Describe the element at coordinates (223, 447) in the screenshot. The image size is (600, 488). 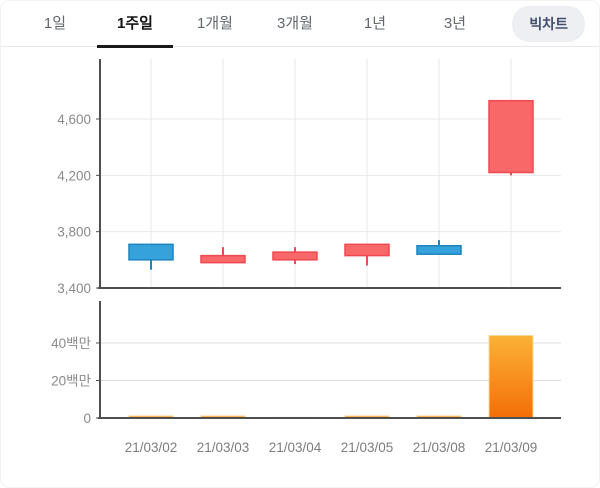
I see `date-label: 21/03/03` at that location.